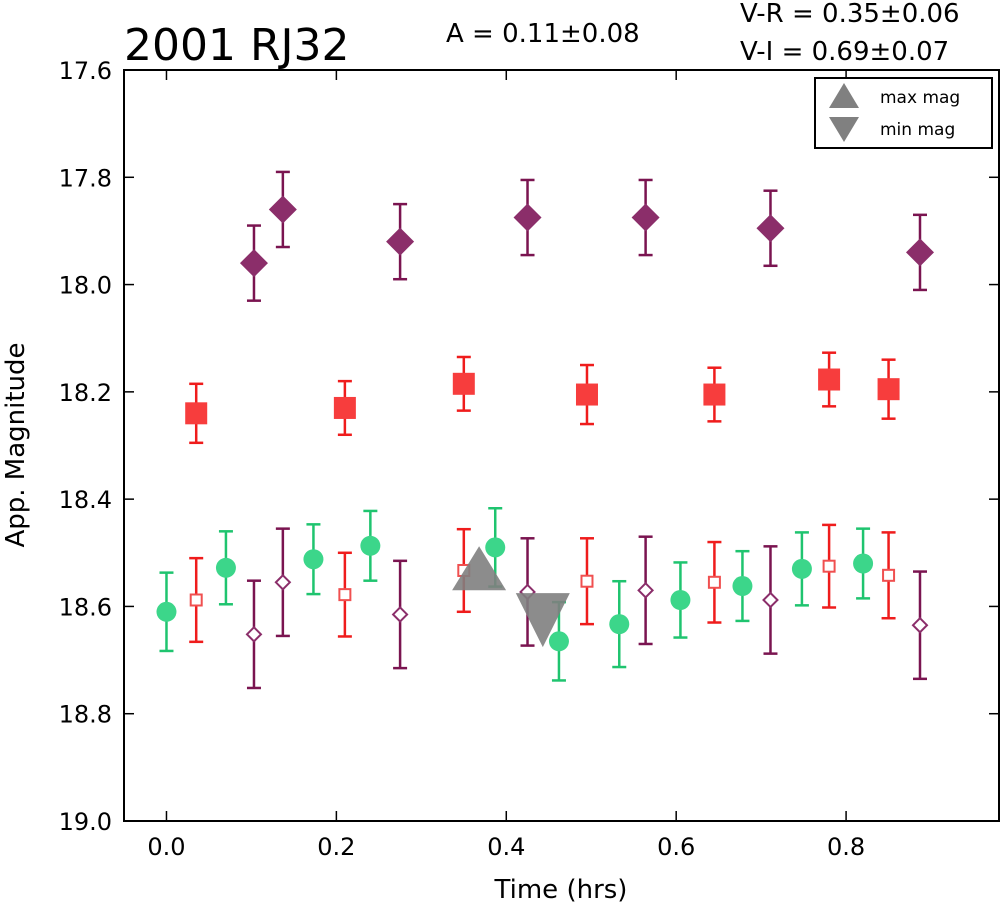 Image resolution: width=1001 pixels, height=904 pixels. Describe the element at coordinates (846, 847) in the screenshot. I see `x-tick-label: 0.8` at that location.